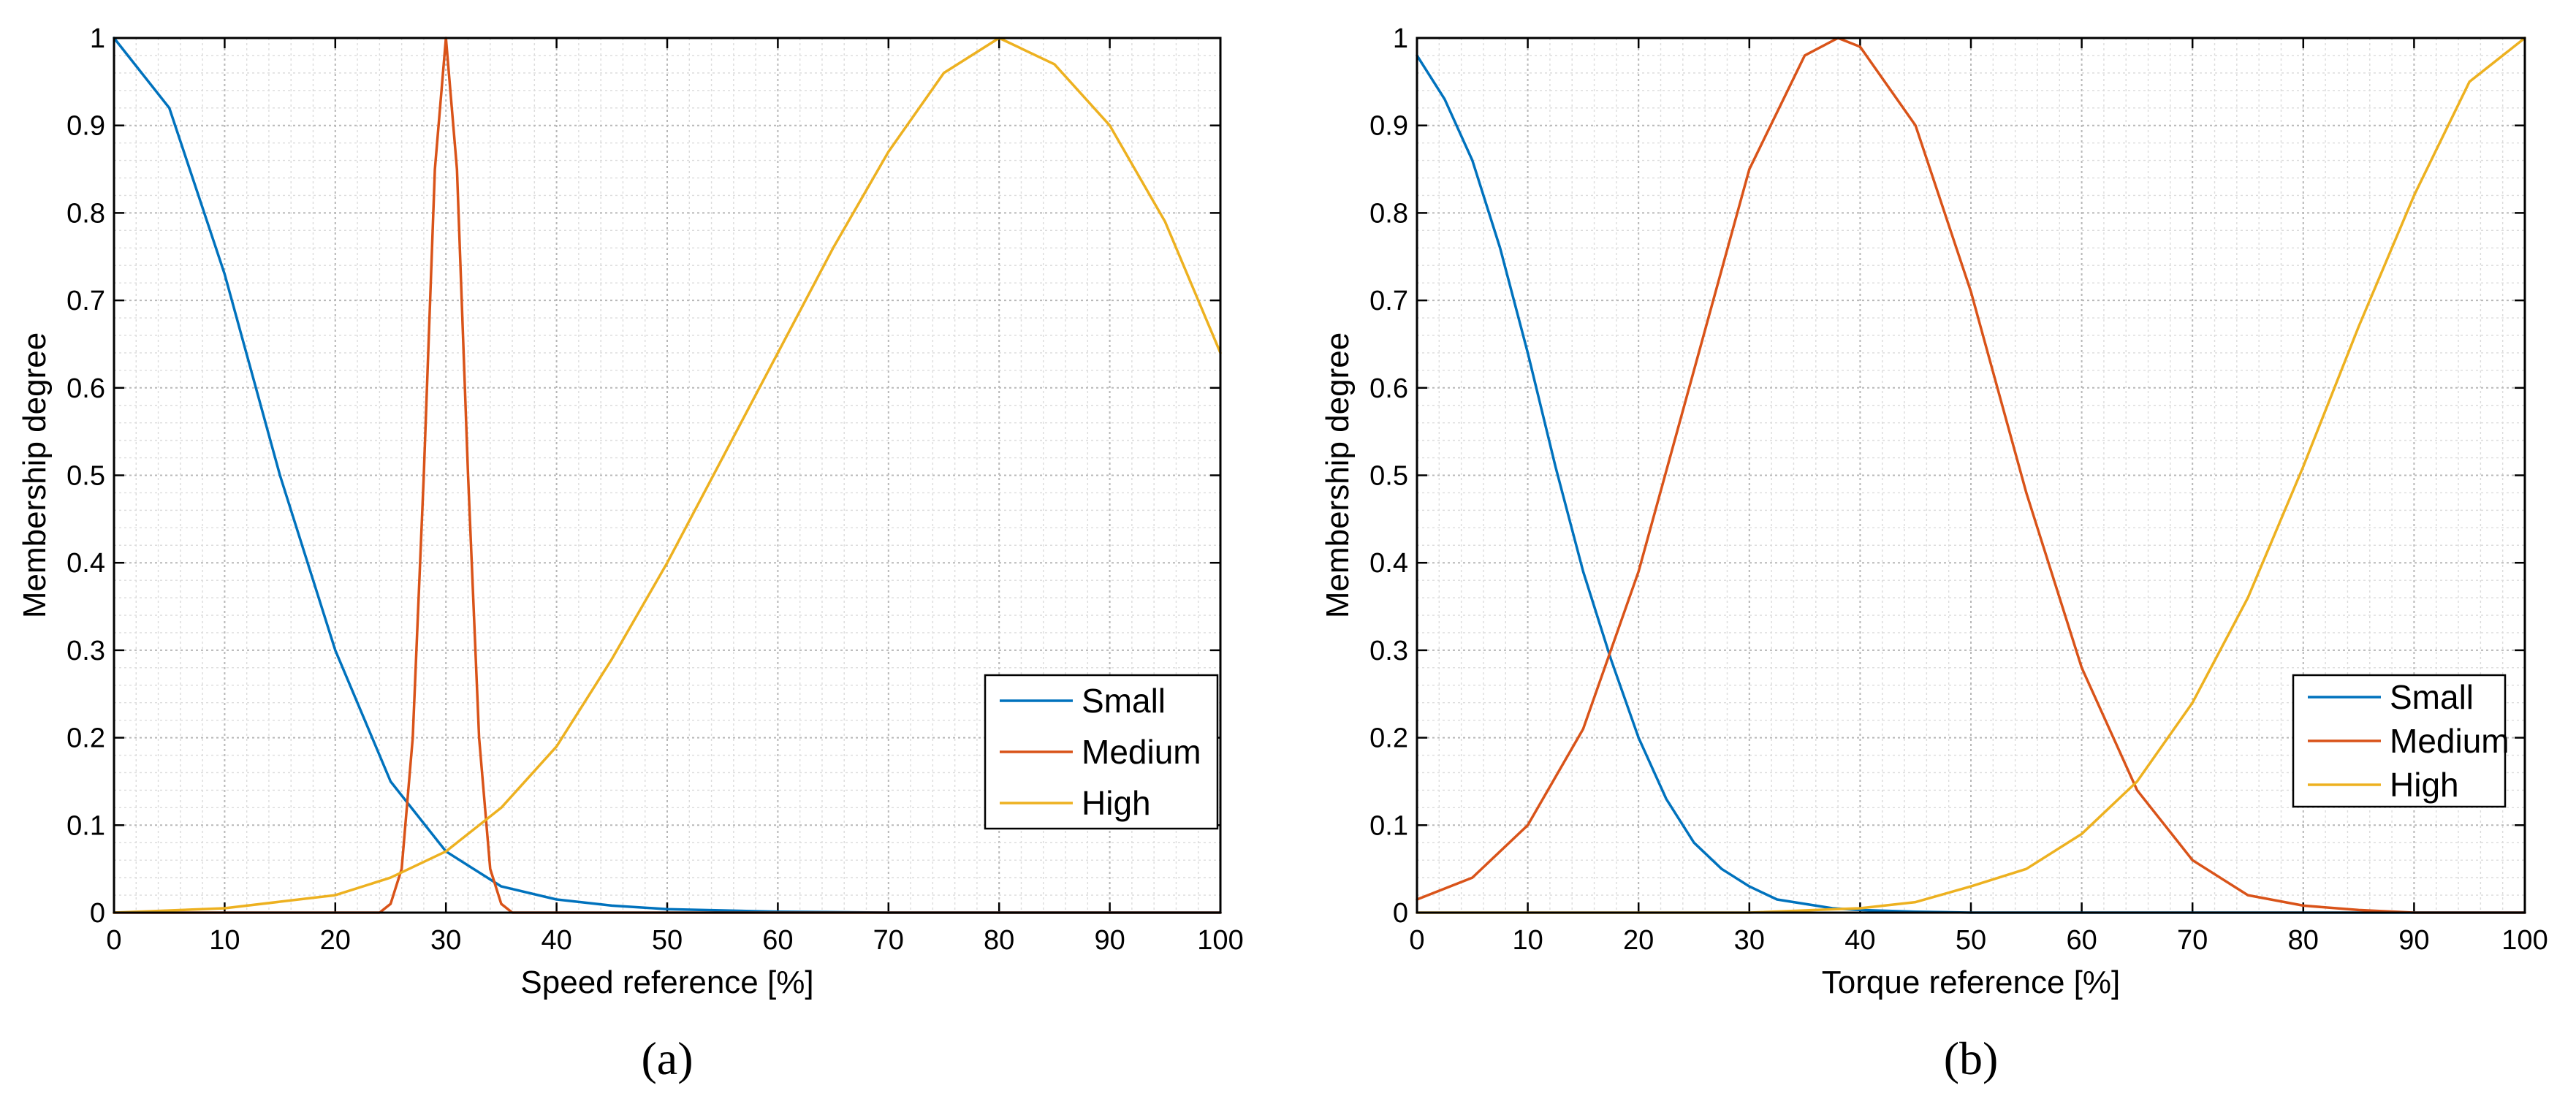 Image resolution: width=2576 pixels, height=1107 pixels. What do you see at coordinates (666, 982) in the screenshot?
I see `x-axis-label: Speed reference [%]` at bounding box center [666, 982].